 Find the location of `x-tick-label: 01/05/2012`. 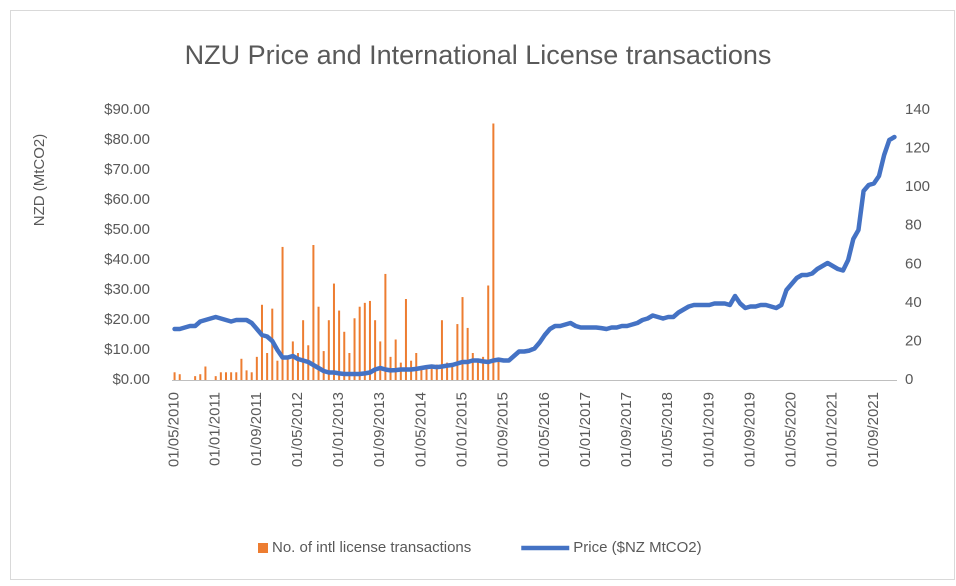

x-tick-label: 01/05/2012 is located at coordinates (297, 429).